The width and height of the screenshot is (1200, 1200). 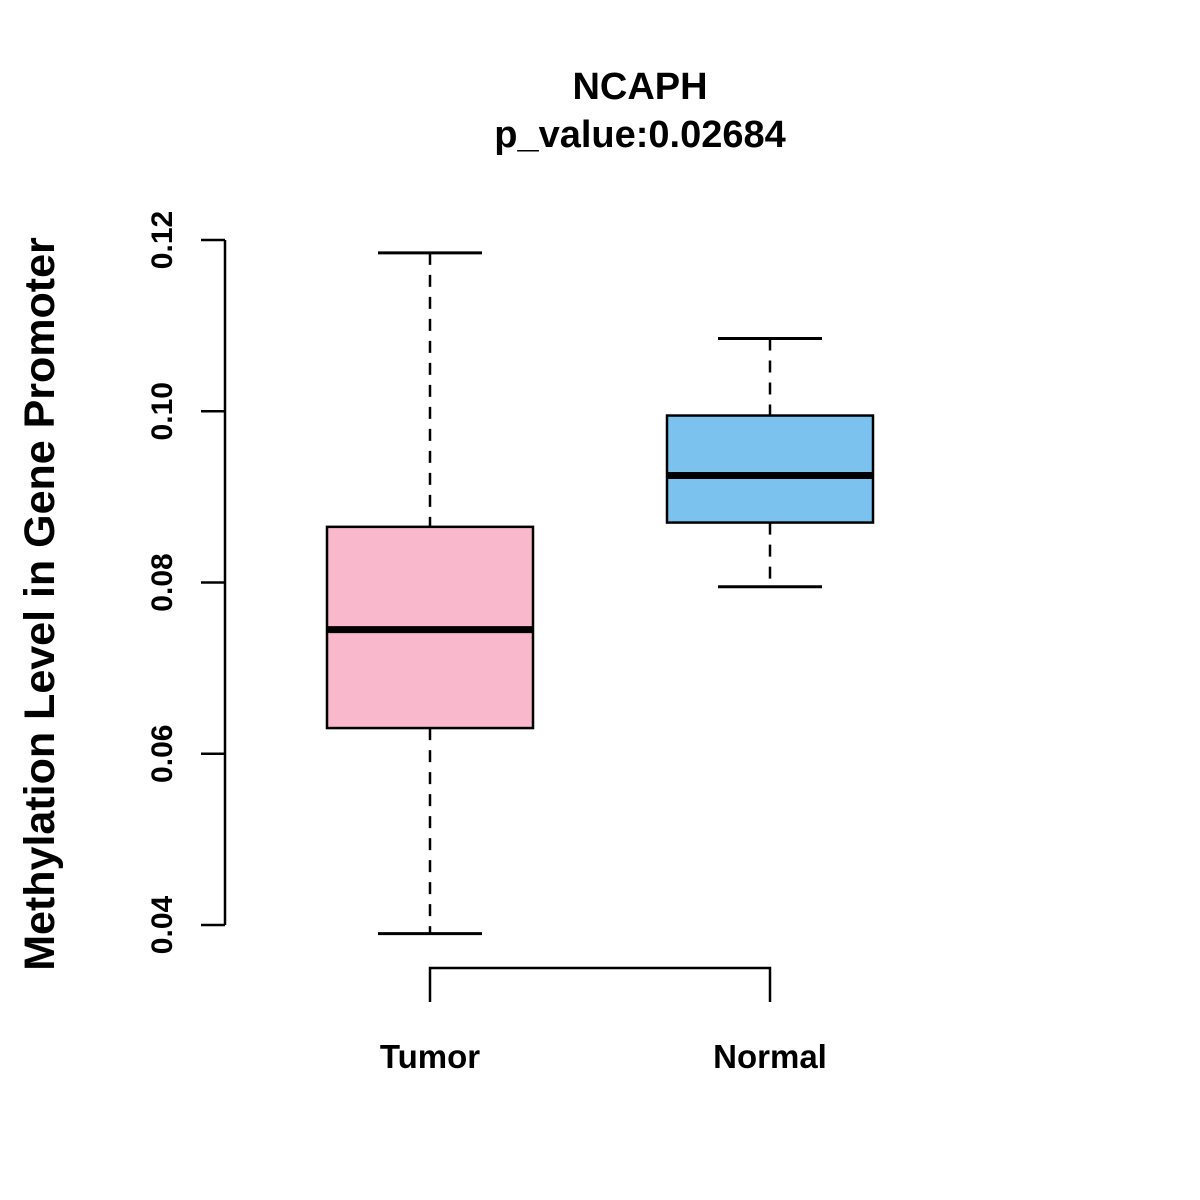 I want to click on y-tick-label: 0.06, so click(x=162, y=754).